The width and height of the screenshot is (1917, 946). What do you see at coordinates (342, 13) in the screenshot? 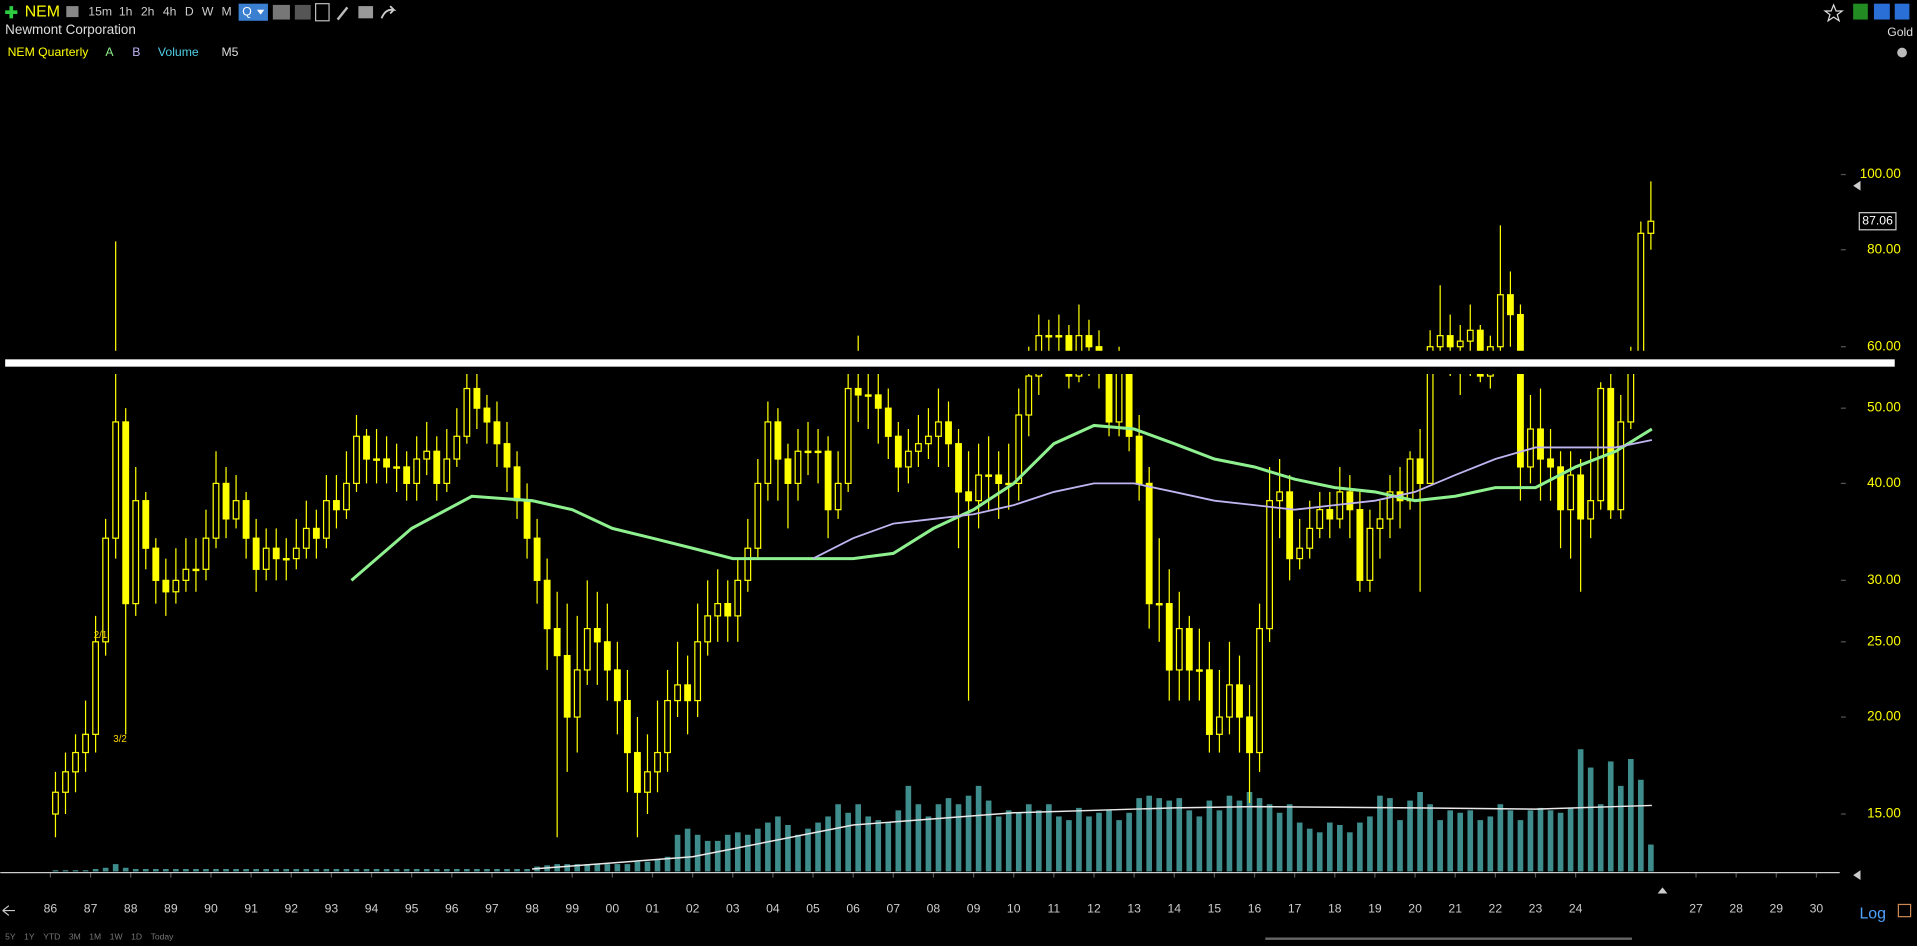
I see `draw-icon` at bounding box center [342, 13].